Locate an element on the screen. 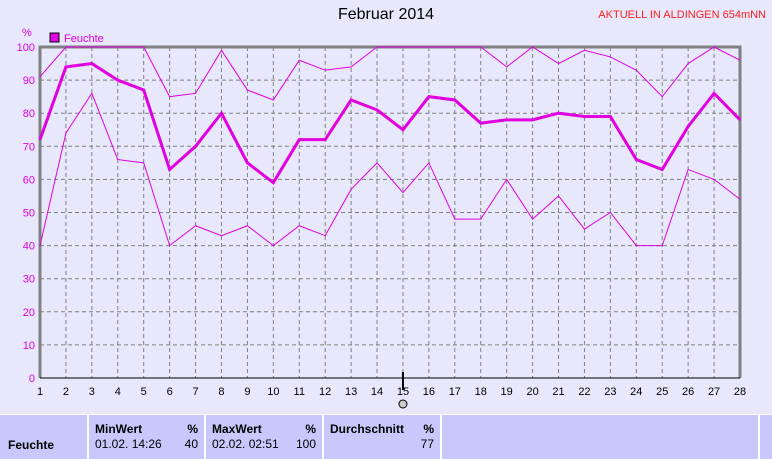 The height and width of the screenshot is (459, 772). y-tick-label: 80 is located at coordinates (29, 114).